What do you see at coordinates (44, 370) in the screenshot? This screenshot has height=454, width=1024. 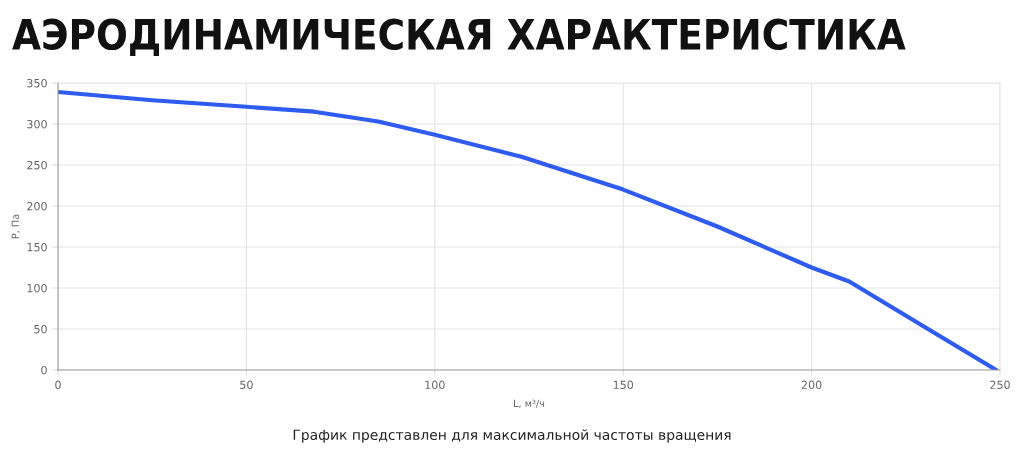 I see `y-tick-label: 0` at bounding box center [44, 370].